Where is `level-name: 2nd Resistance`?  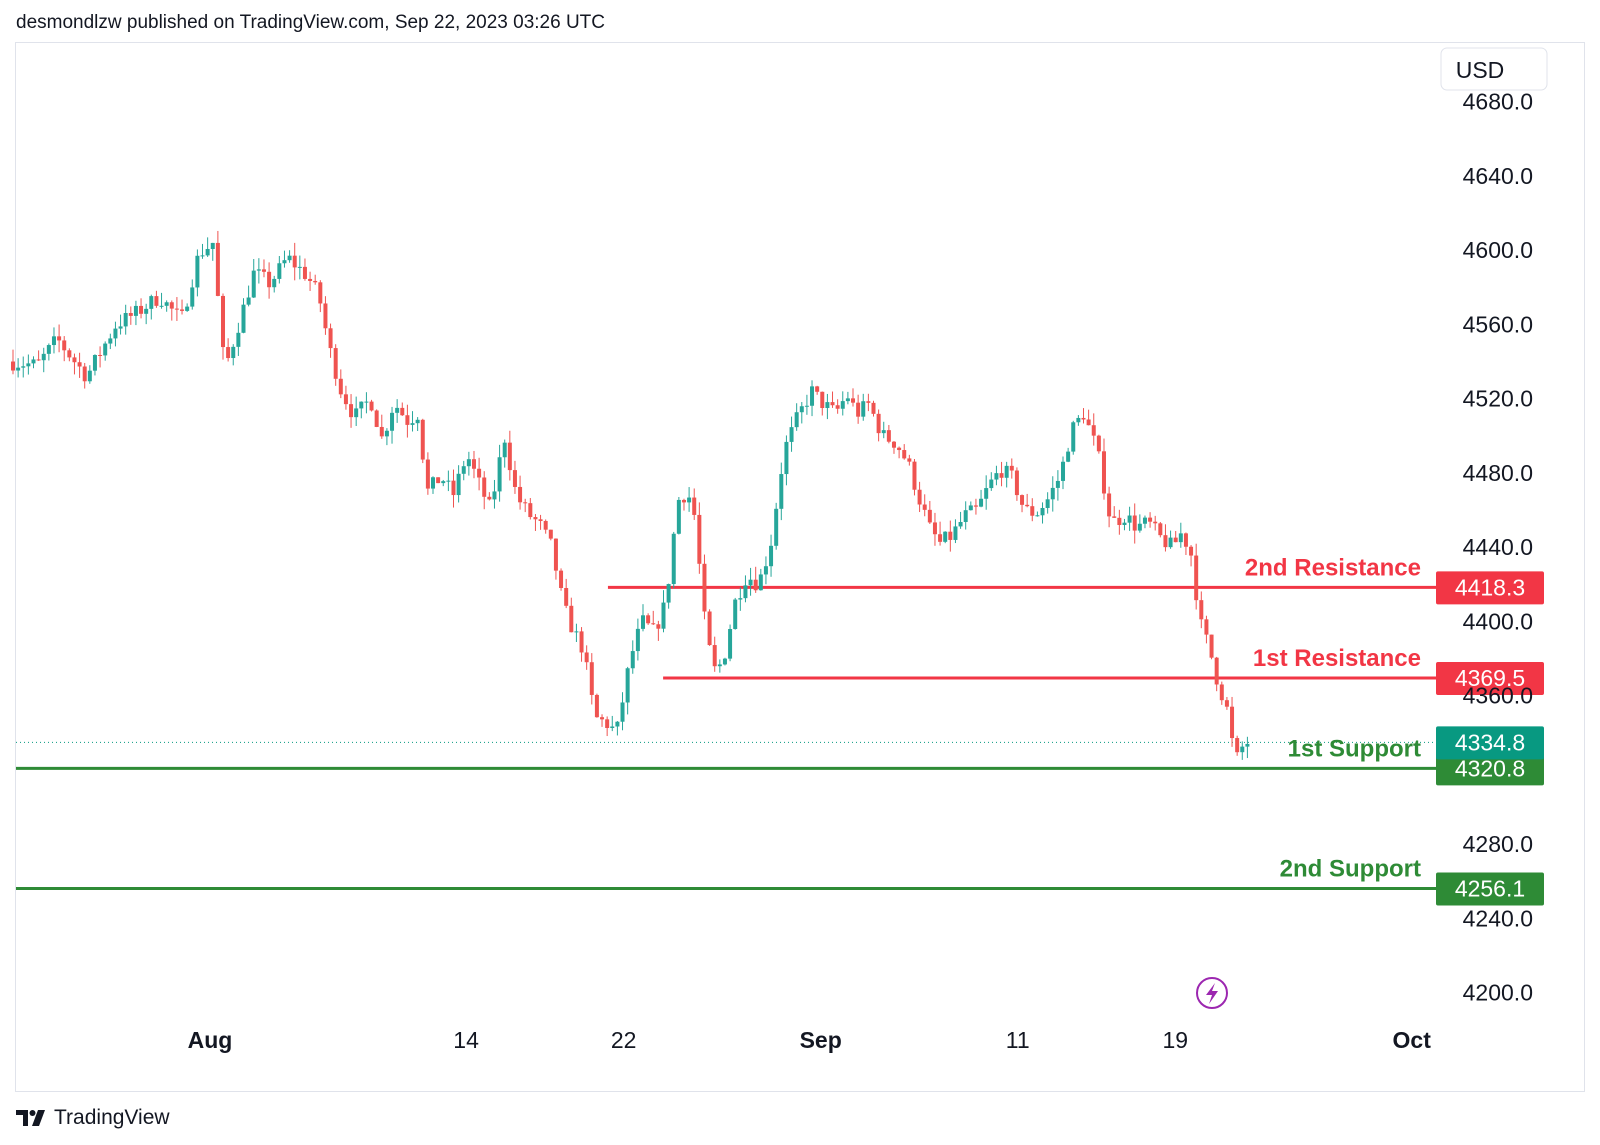
level-name: 2nd Resistance is located at coordinates (1333, 567).